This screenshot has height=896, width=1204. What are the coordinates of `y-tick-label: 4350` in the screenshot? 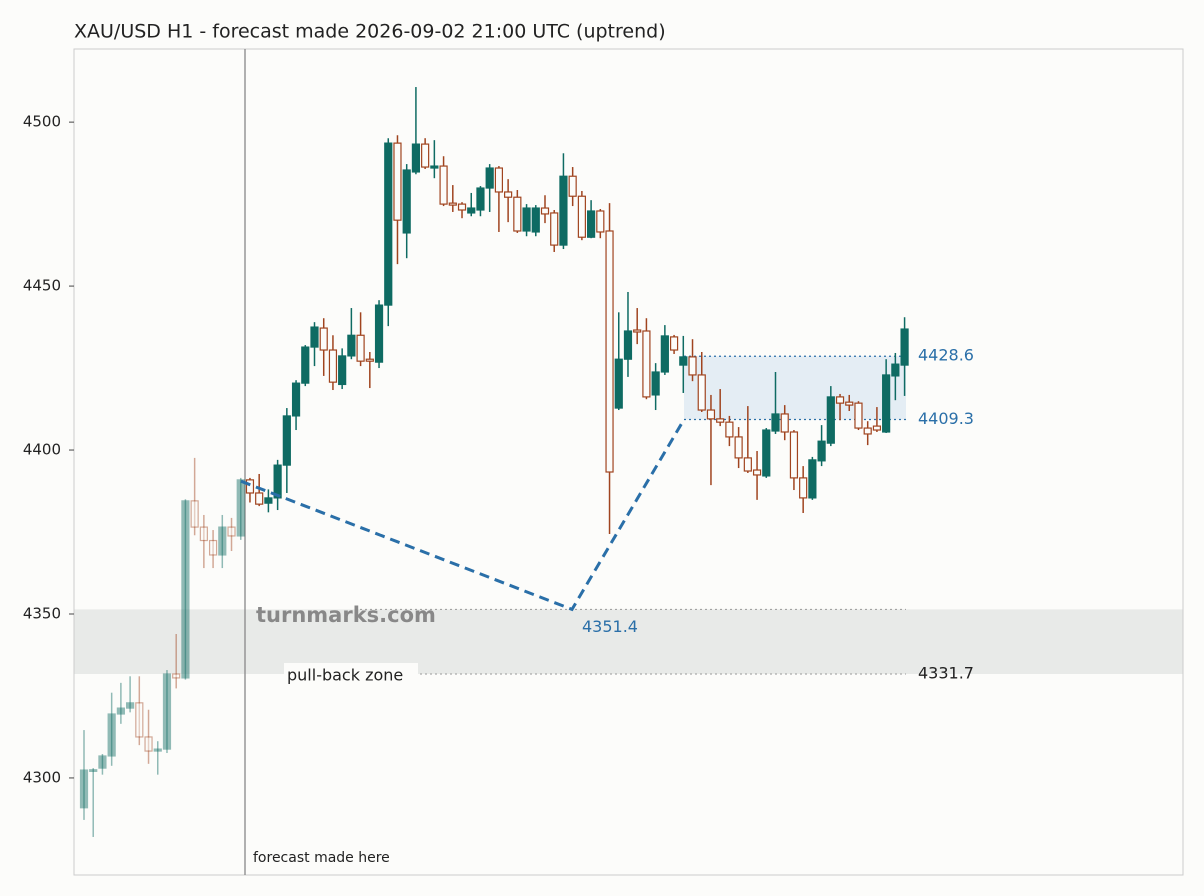 It's located at (42, 613).